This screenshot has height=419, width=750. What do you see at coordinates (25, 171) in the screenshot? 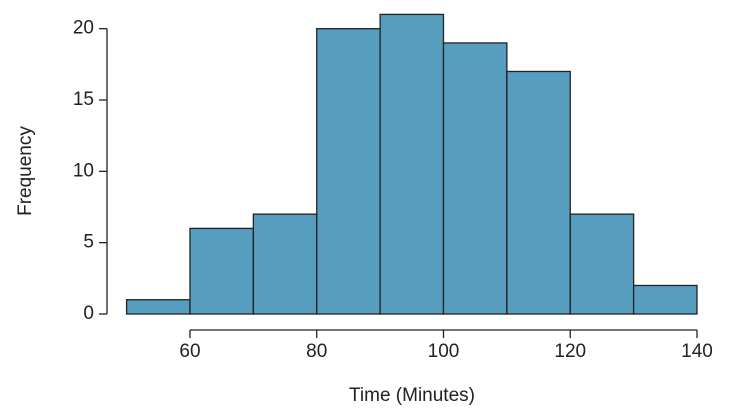
I see `y-axis-label: Frequency` at bounding box center [25, 171].